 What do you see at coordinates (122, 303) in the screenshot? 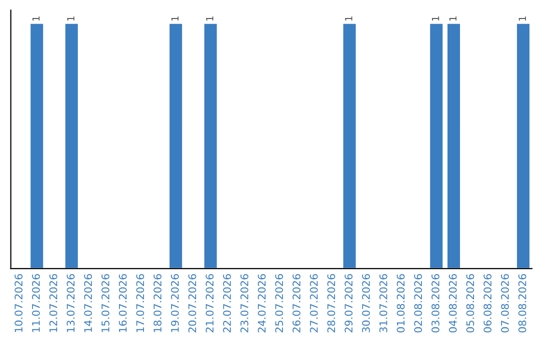
I see `x-tick-label: 16.07.2026` at bounding box center [122, 303].